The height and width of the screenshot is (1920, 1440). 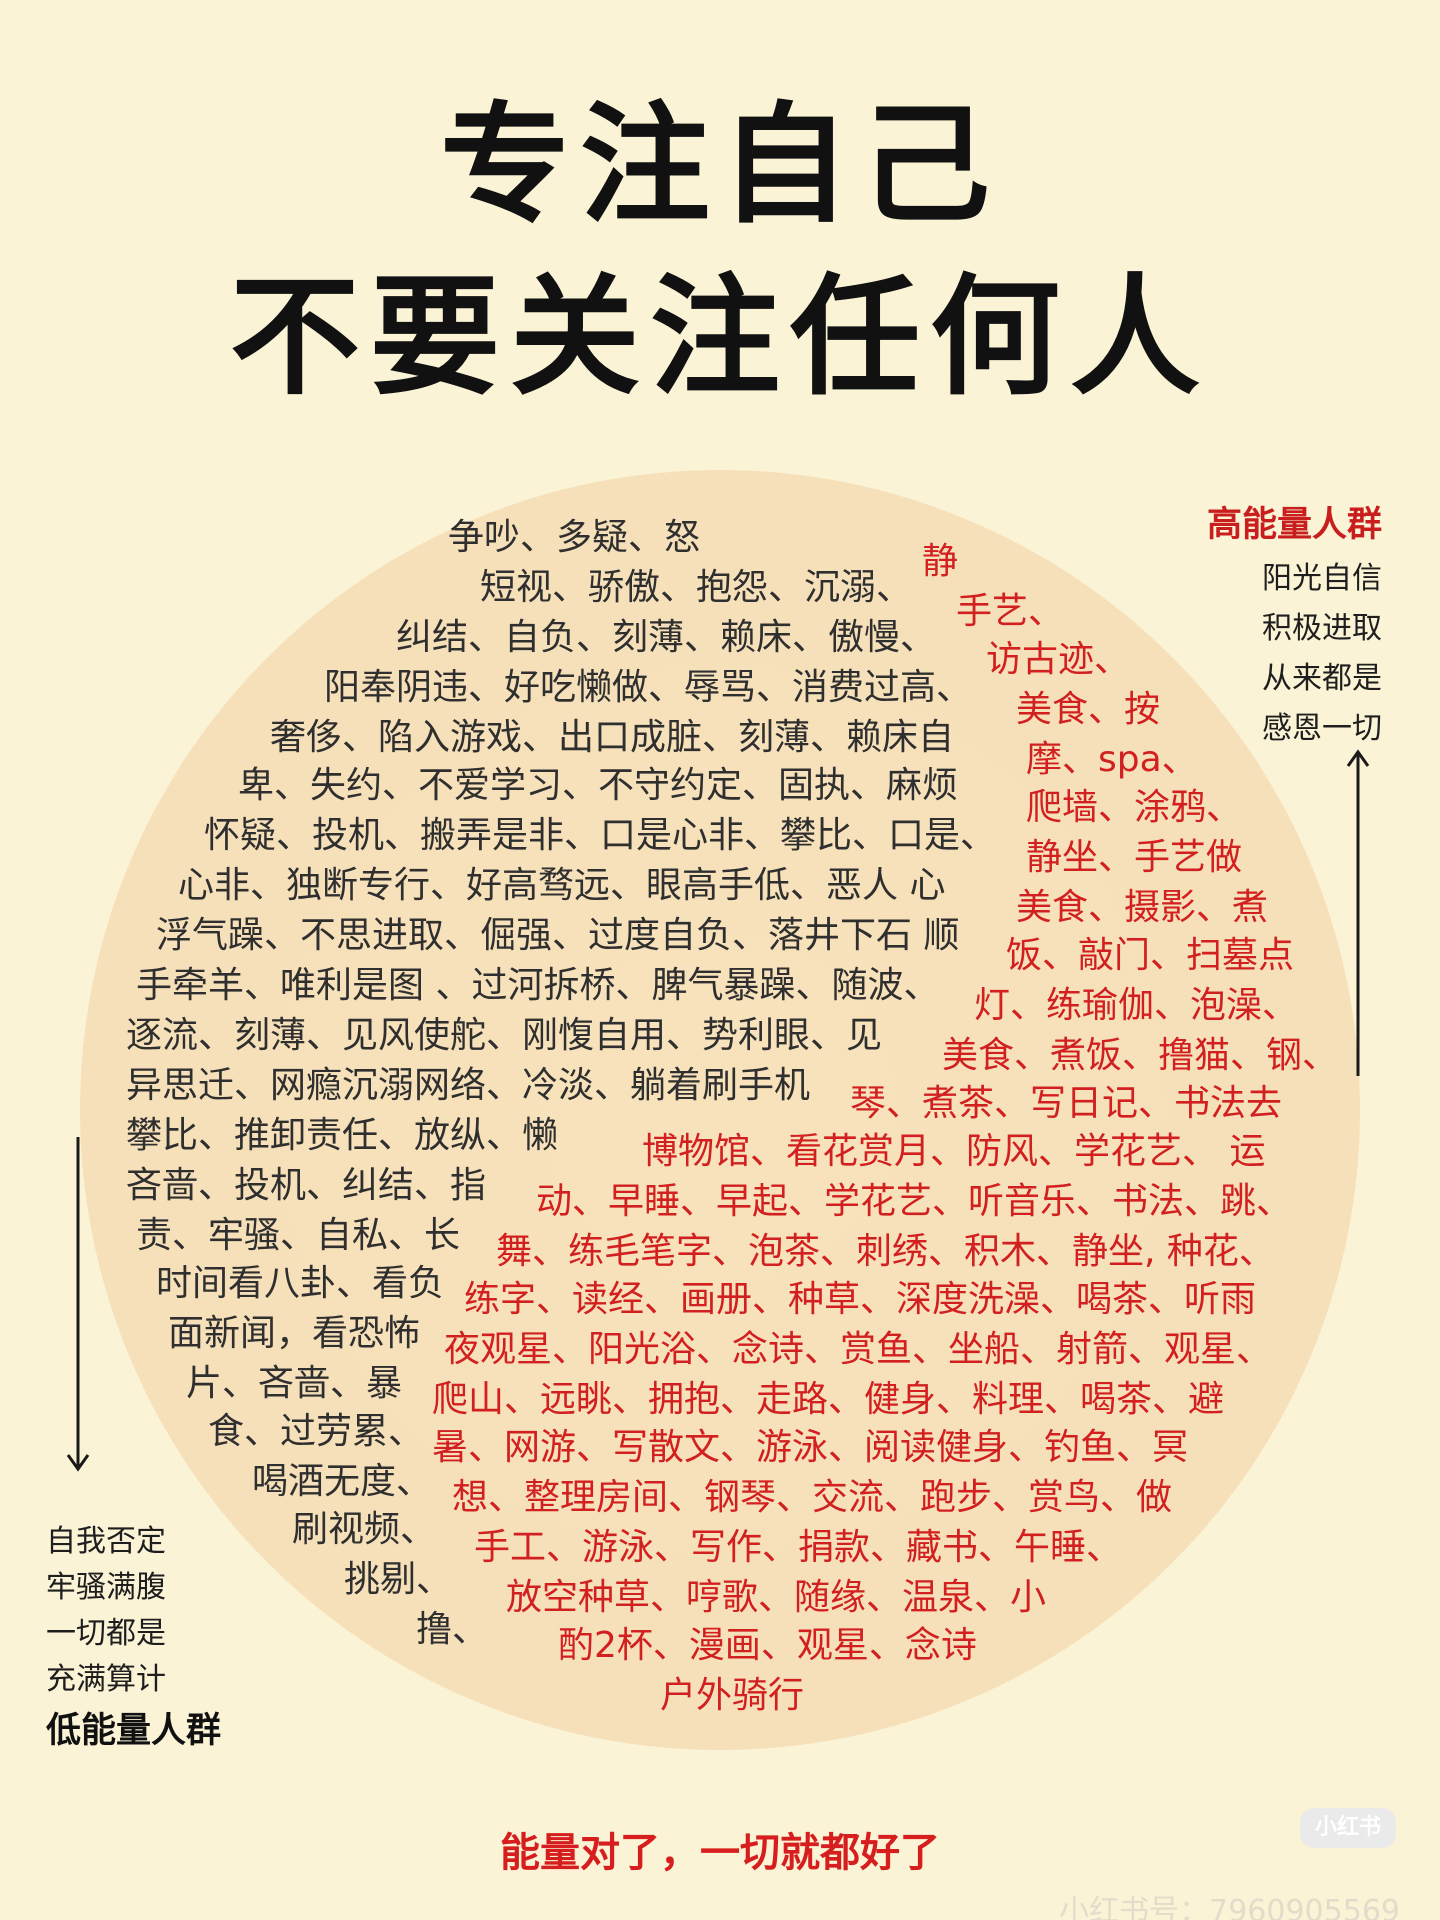 What do you see at coordinates (858, 1349) in the screenshot?
I see `positive-word-line: 夜观星、阳光浴、念诗、赏鱼、坐船、射箭、观星、` at bounding box center [858, 1349].